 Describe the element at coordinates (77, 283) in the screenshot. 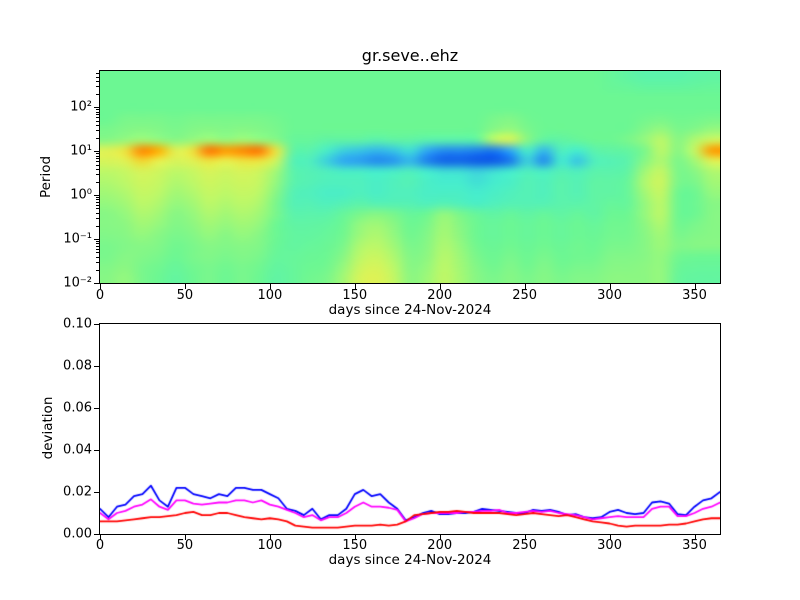

I see `y-tick-label: 10⁻²` at that location.